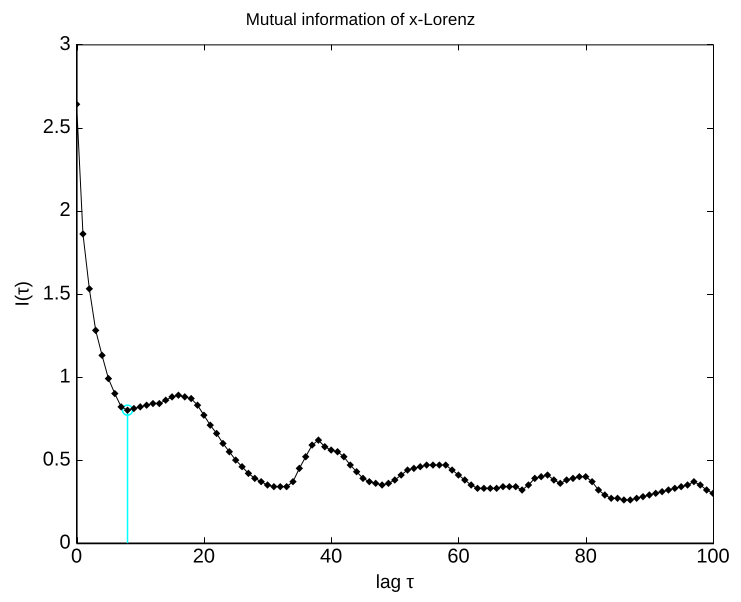 Image resolution: width=741 pixels, height=602 pixels. What do you see at coordinates (331, 557) in the screenshot?
I see `x-tick-label: 40` at bounding box center [331, 557].